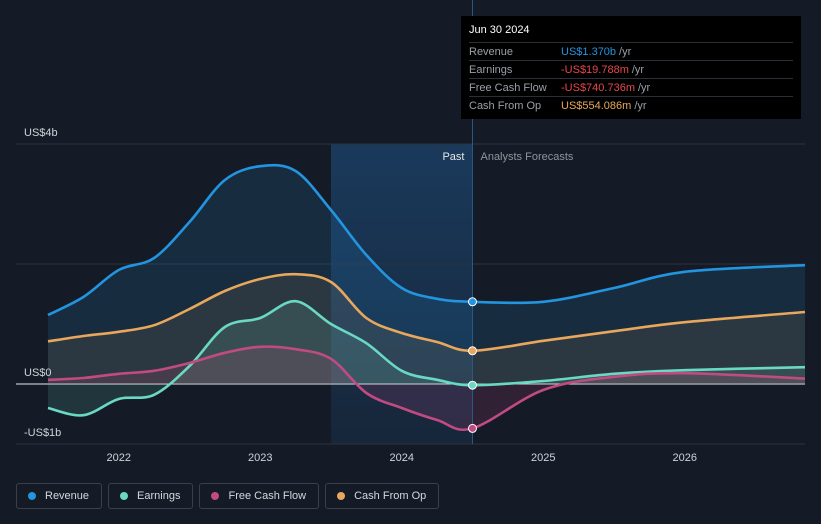 The image size is (821, 524). I want to click on tooltip-value: -US$19.788m, so click(595, 69).